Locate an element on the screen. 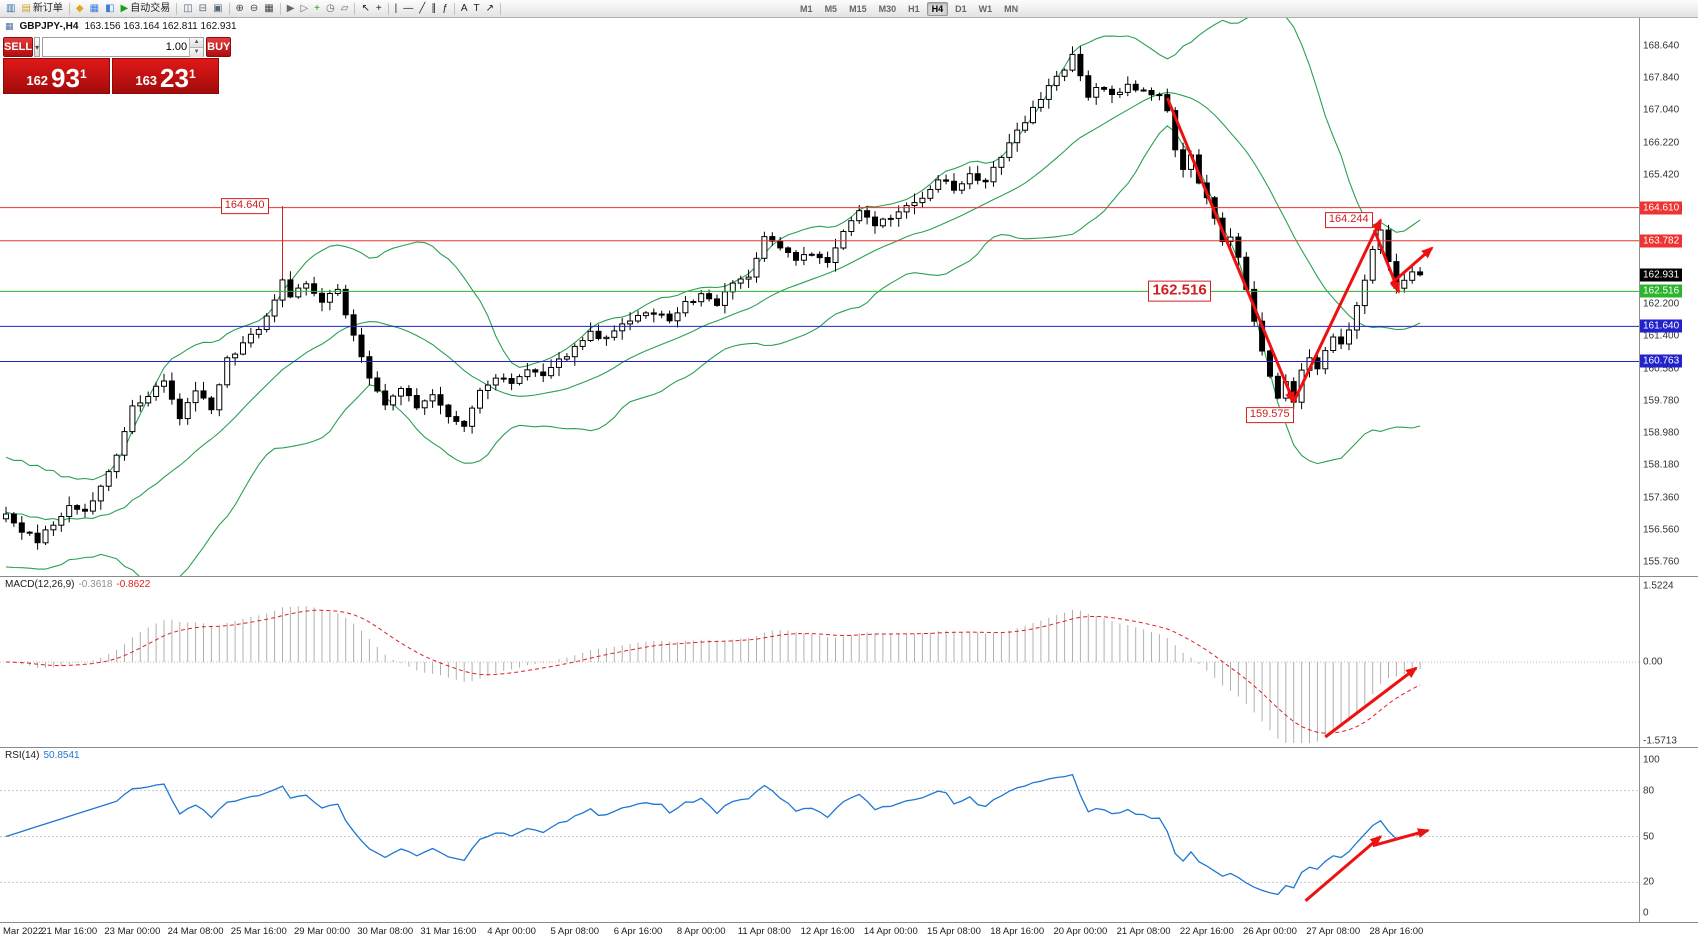 Image resolution: width=1698 pixels, height=940 pixels. vertical-line-tool-icon: | is located at coordinates (396, 8).